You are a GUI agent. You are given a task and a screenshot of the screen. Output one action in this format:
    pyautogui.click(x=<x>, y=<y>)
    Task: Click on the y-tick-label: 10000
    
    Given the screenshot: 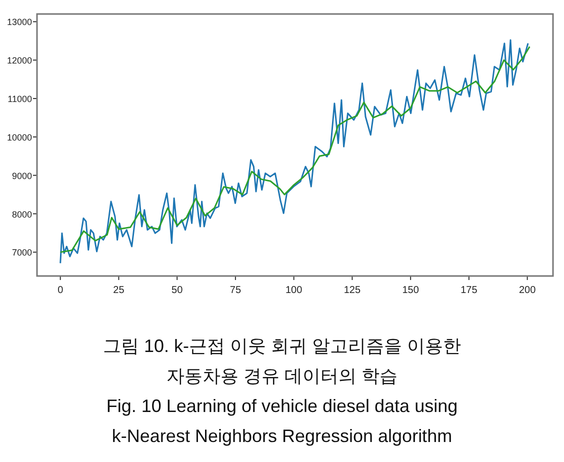 What is the action you would take?
    pyautogui.click(x=19, y=137)
    